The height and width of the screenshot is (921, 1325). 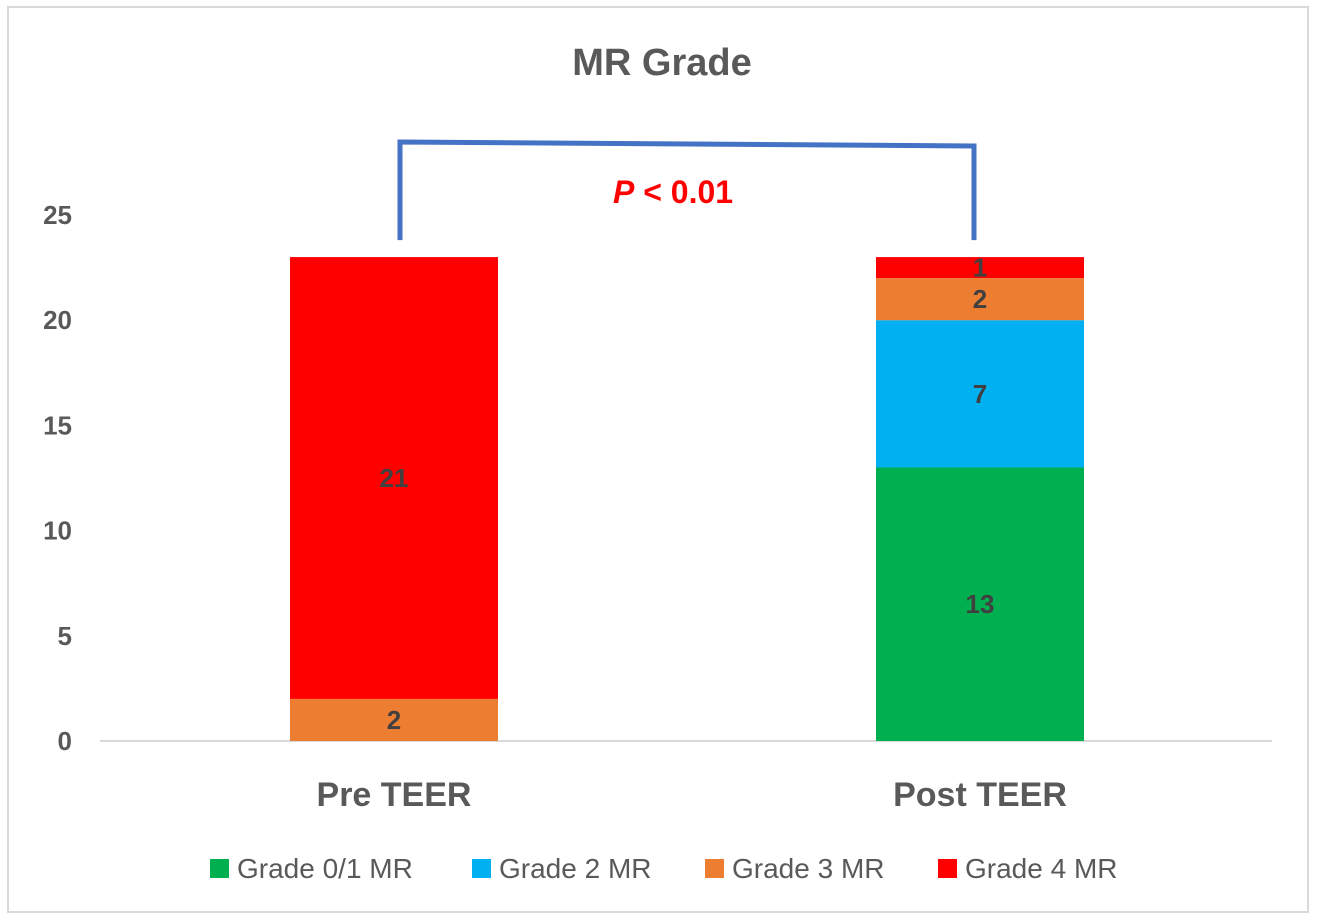 What do you see at coordinates (65, 741) in the screenshot?
I see `y-tick-label: 0` at bounding box center [65, 741].